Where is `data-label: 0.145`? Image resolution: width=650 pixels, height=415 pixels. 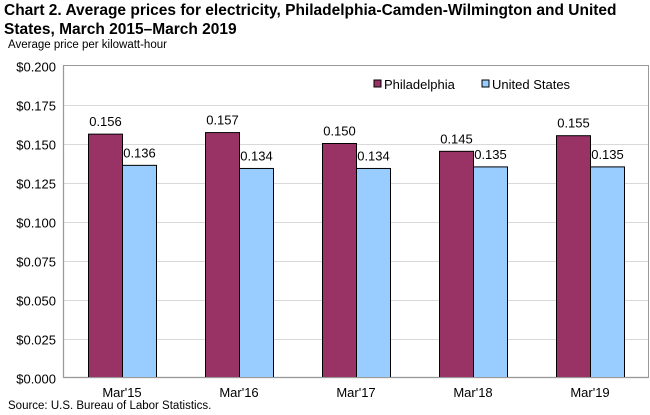 data-label: 0.145 is located at coordinates (456, 138).